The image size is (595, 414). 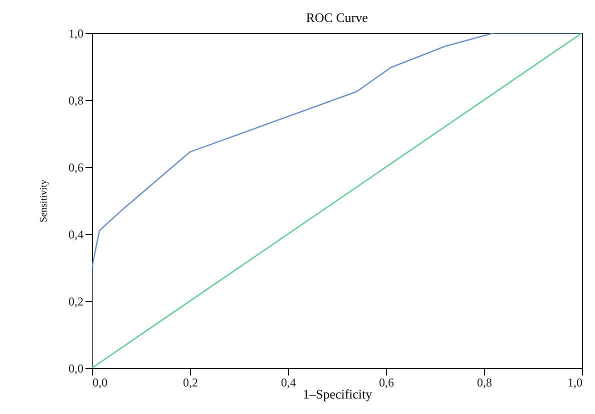 I want to click on x-tick-label: 0,2, so click(x=190, y=383).